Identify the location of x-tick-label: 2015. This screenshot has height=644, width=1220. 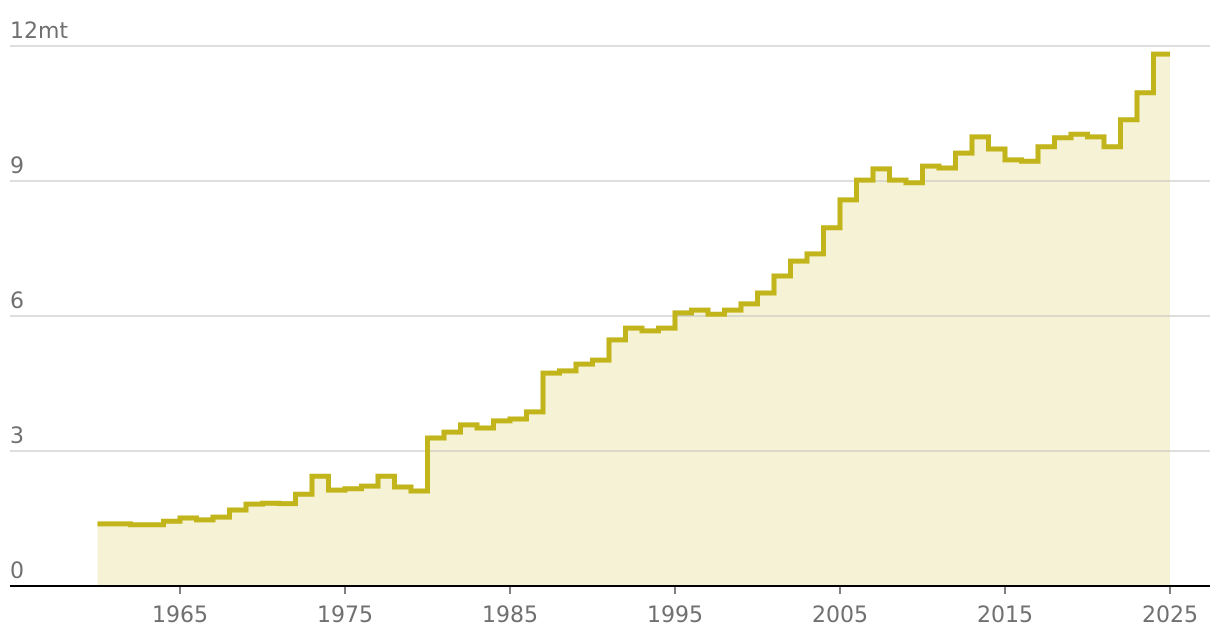
(1005, 615).